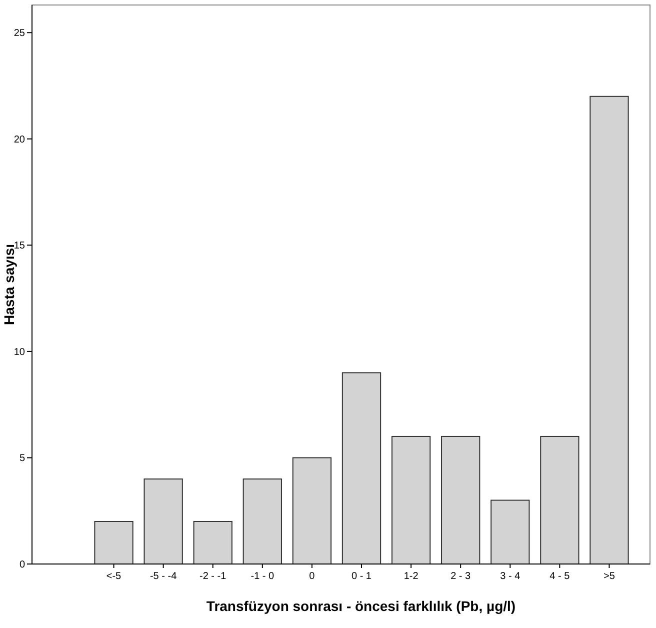  What do you see at coordinates (262, 576) in the screenshot?
I see `x-tick-label: -1 - 0` at bounding box center [262, 576].